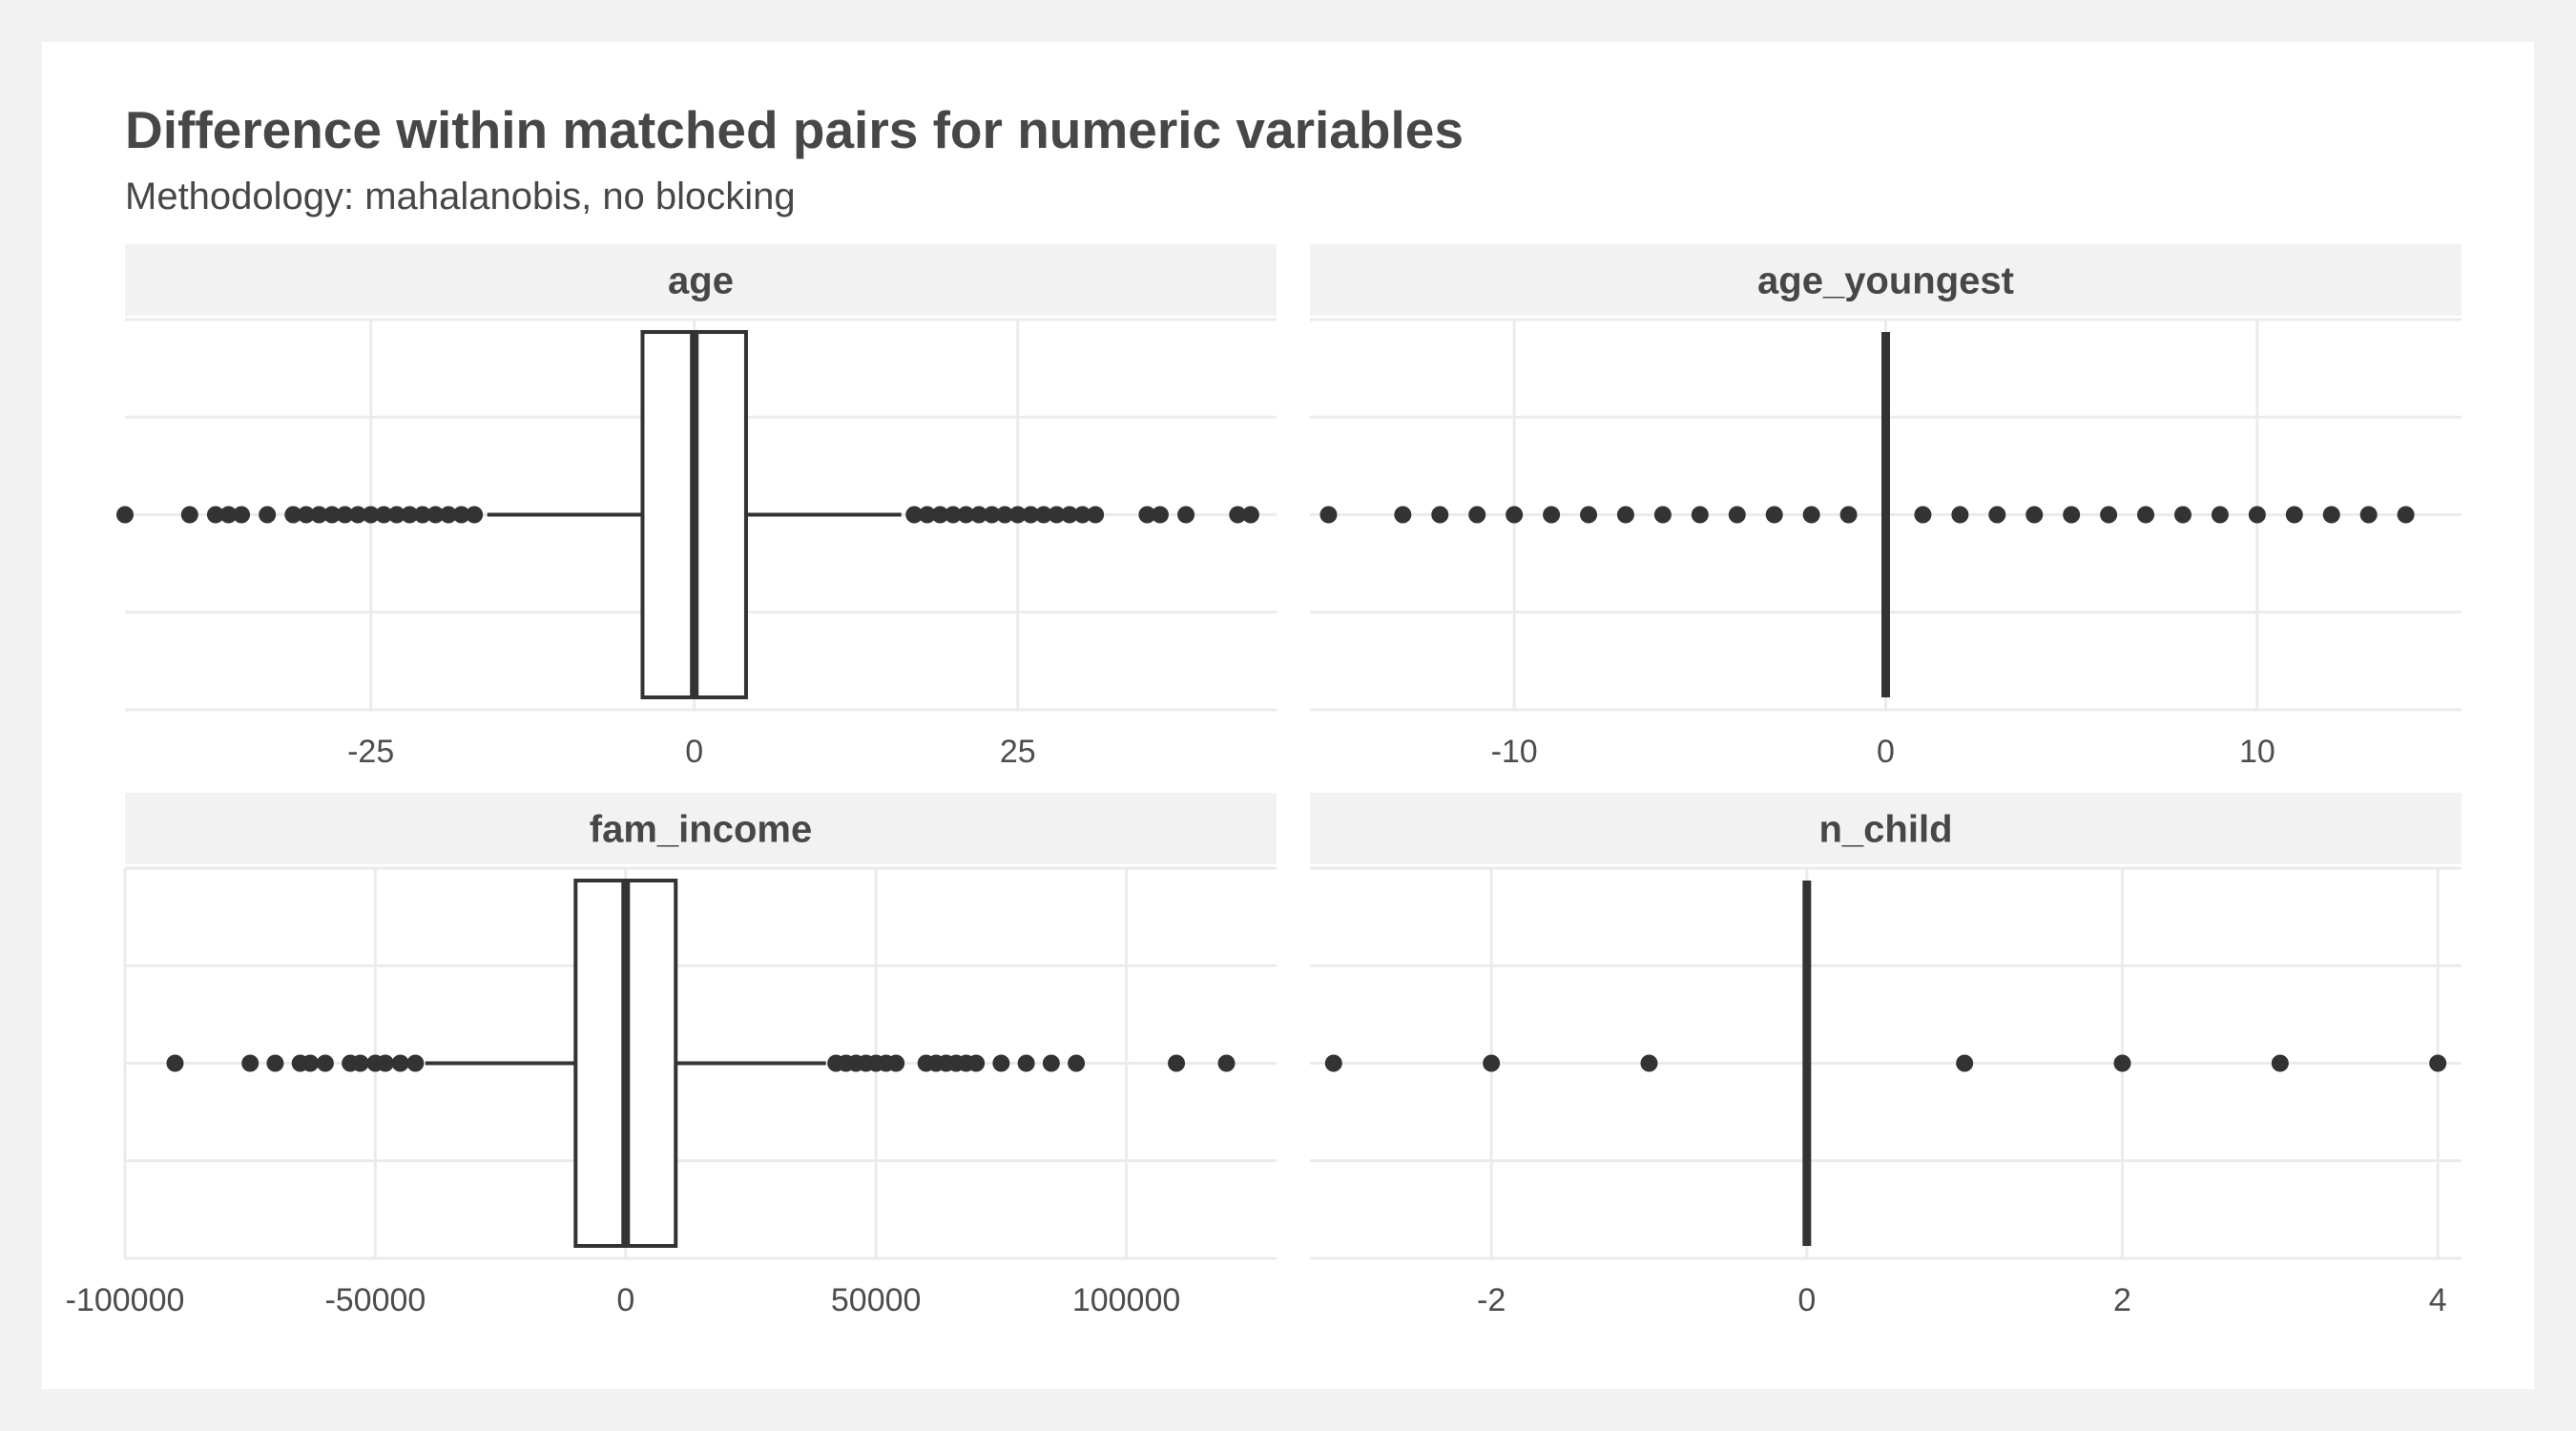 Image resolution: width=2576 pixels, height=1431 pixels. I want to click on chart-subtitle: Methodology: mahalanobis, no blocking, so click(460, 197).